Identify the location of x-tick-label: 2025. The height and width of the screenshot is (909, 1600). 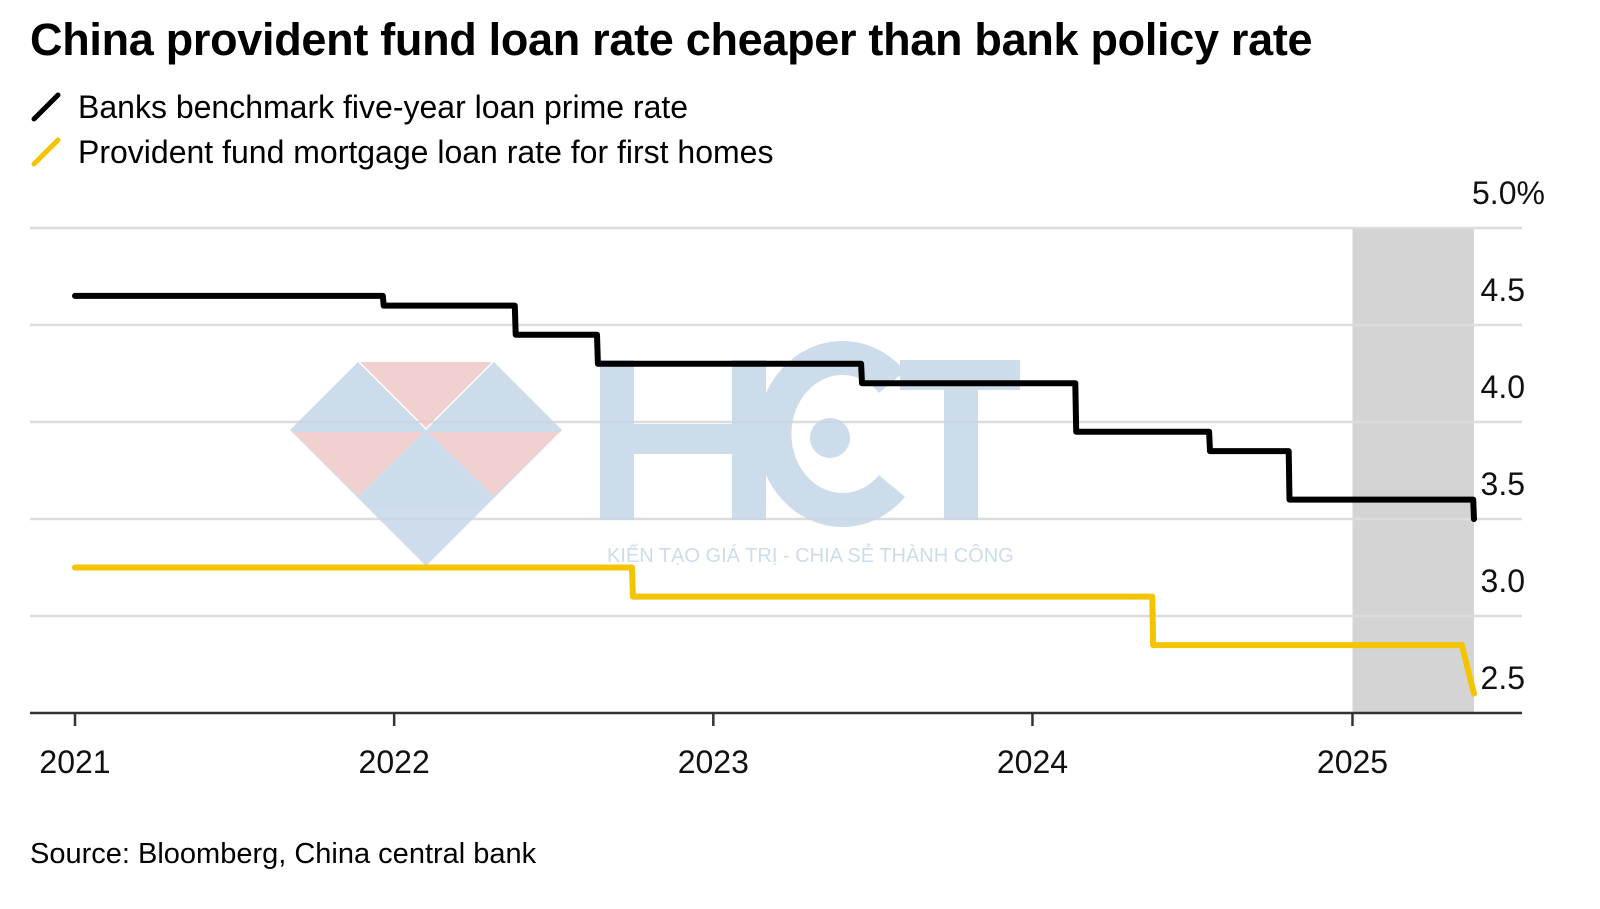
(1352, 762).